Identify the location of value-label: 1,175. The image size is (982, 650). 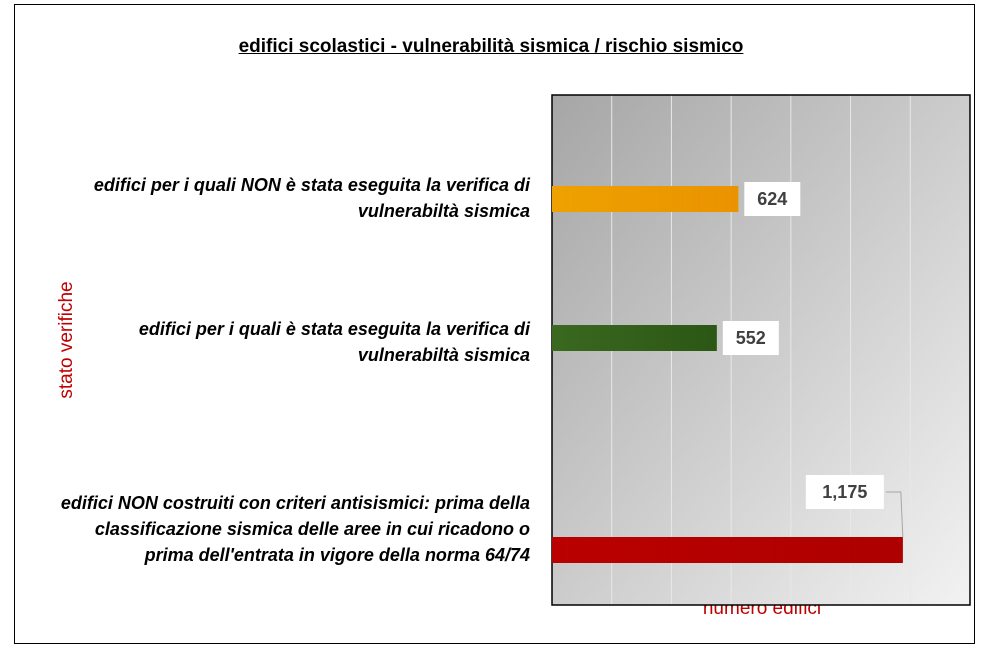
(844, 492).